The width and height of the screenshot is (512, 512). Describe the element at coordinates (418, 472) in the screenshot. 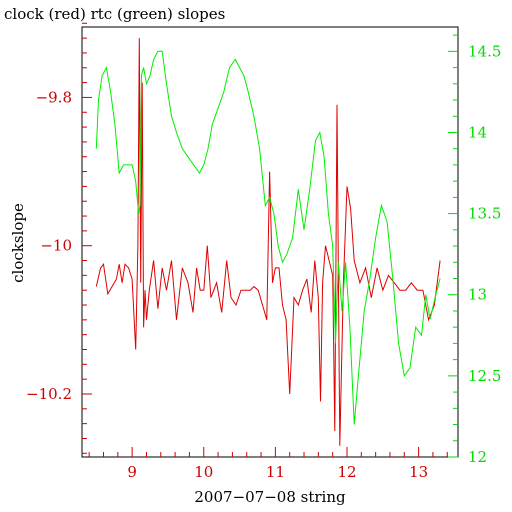

I see `x-tick-label: 13` at that location.